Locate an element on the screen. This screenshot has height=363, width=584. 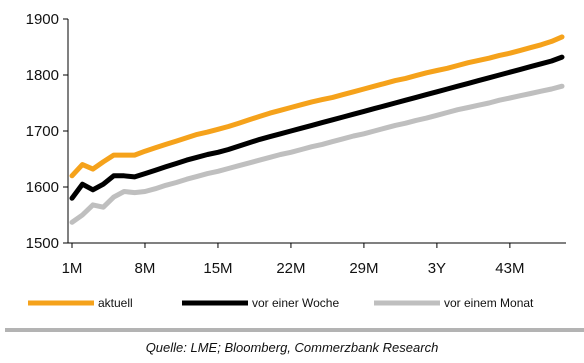
y-tick-label: 1800 is located at coordinates (42, 75).